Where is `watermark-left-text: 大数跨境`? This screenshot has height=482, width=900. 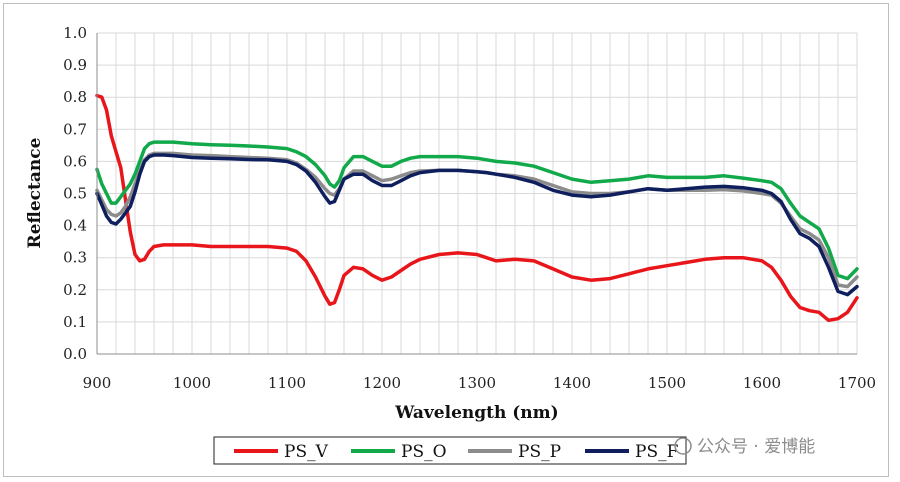
watermark-left-text: 大数跨境 is located at coordinates (70, 469).